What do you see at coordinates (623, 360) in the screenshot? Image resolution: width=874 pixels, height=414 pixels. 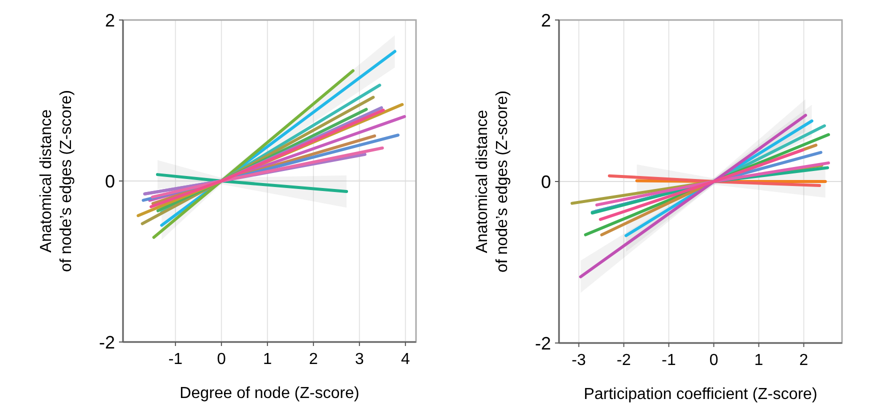 I see `x-tick-label: -2` at bounding box center [623, 360].